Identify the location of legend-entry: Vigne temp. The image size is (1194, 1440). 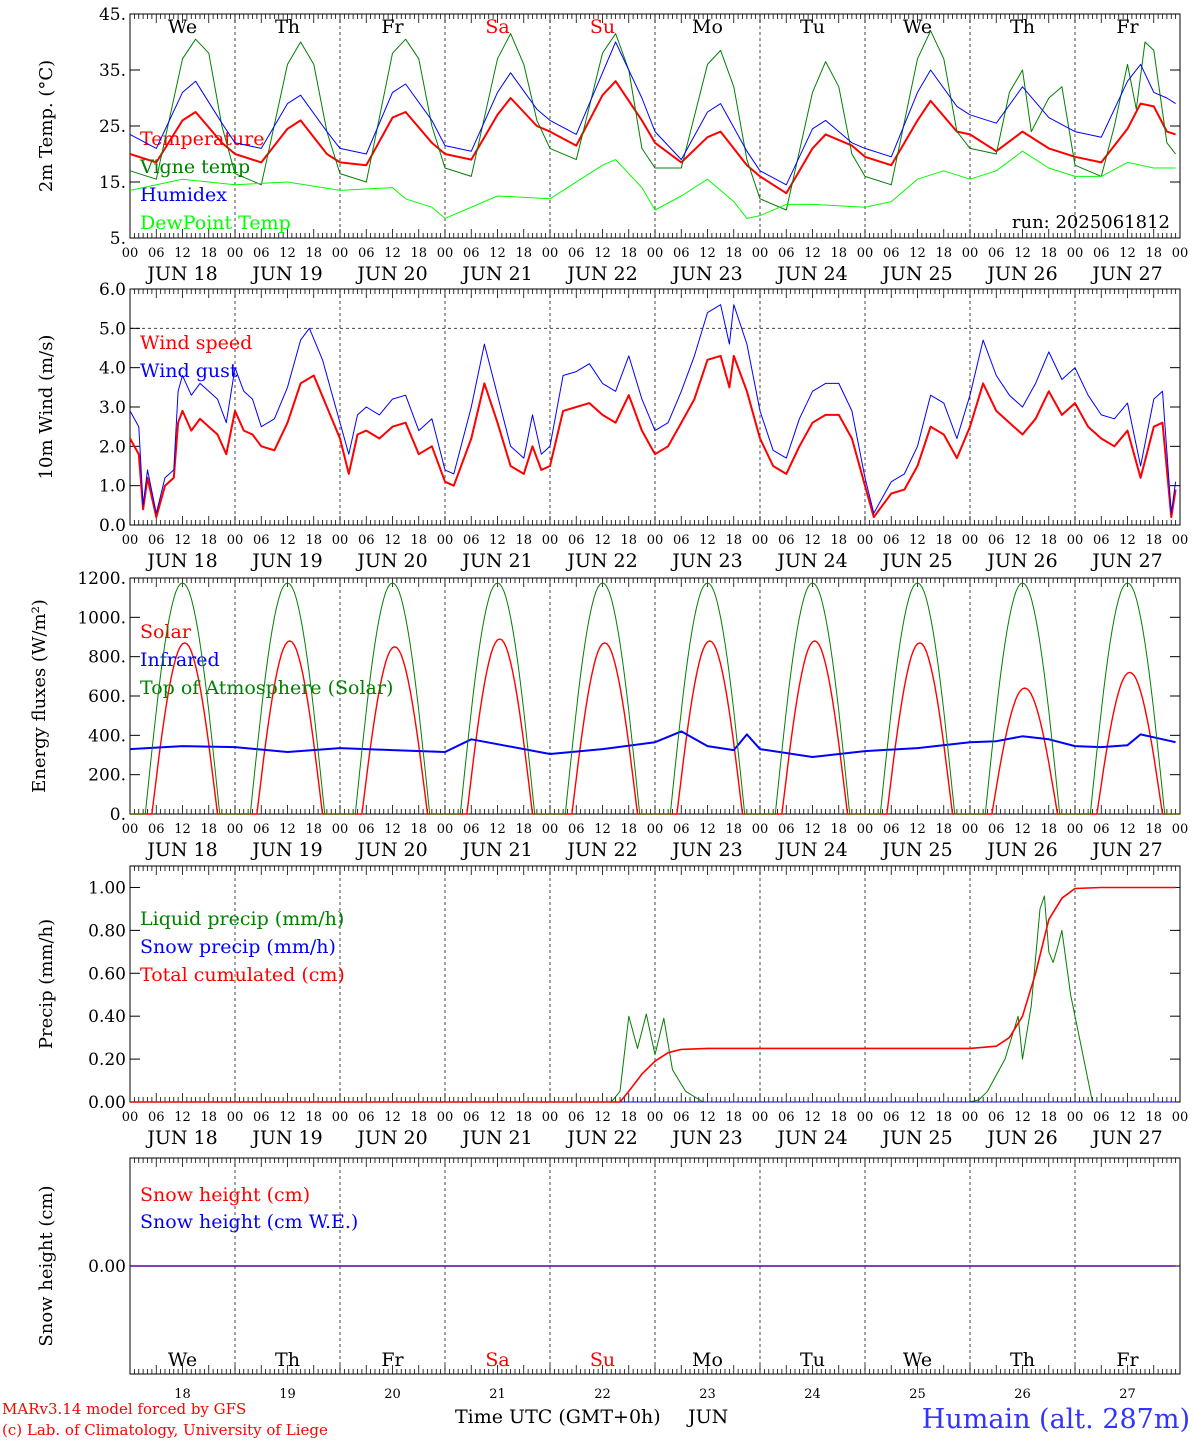
(194, 167).